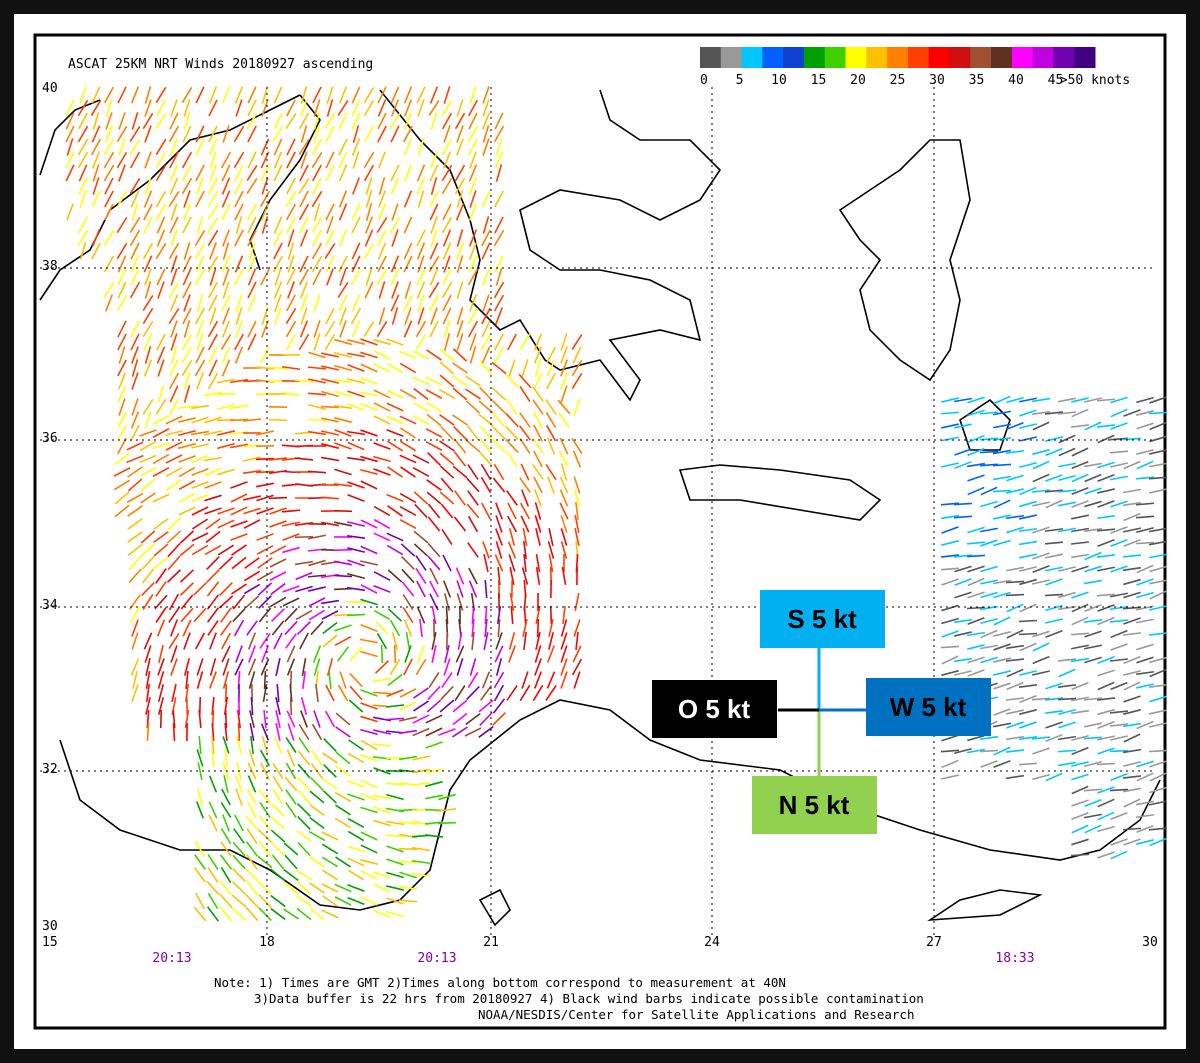  Describe the element at coordinates (915, 67) in the screenshot. I see `color-legend: 0 5 10 15 20 25 30 35 40 45>50 knots` at that location.